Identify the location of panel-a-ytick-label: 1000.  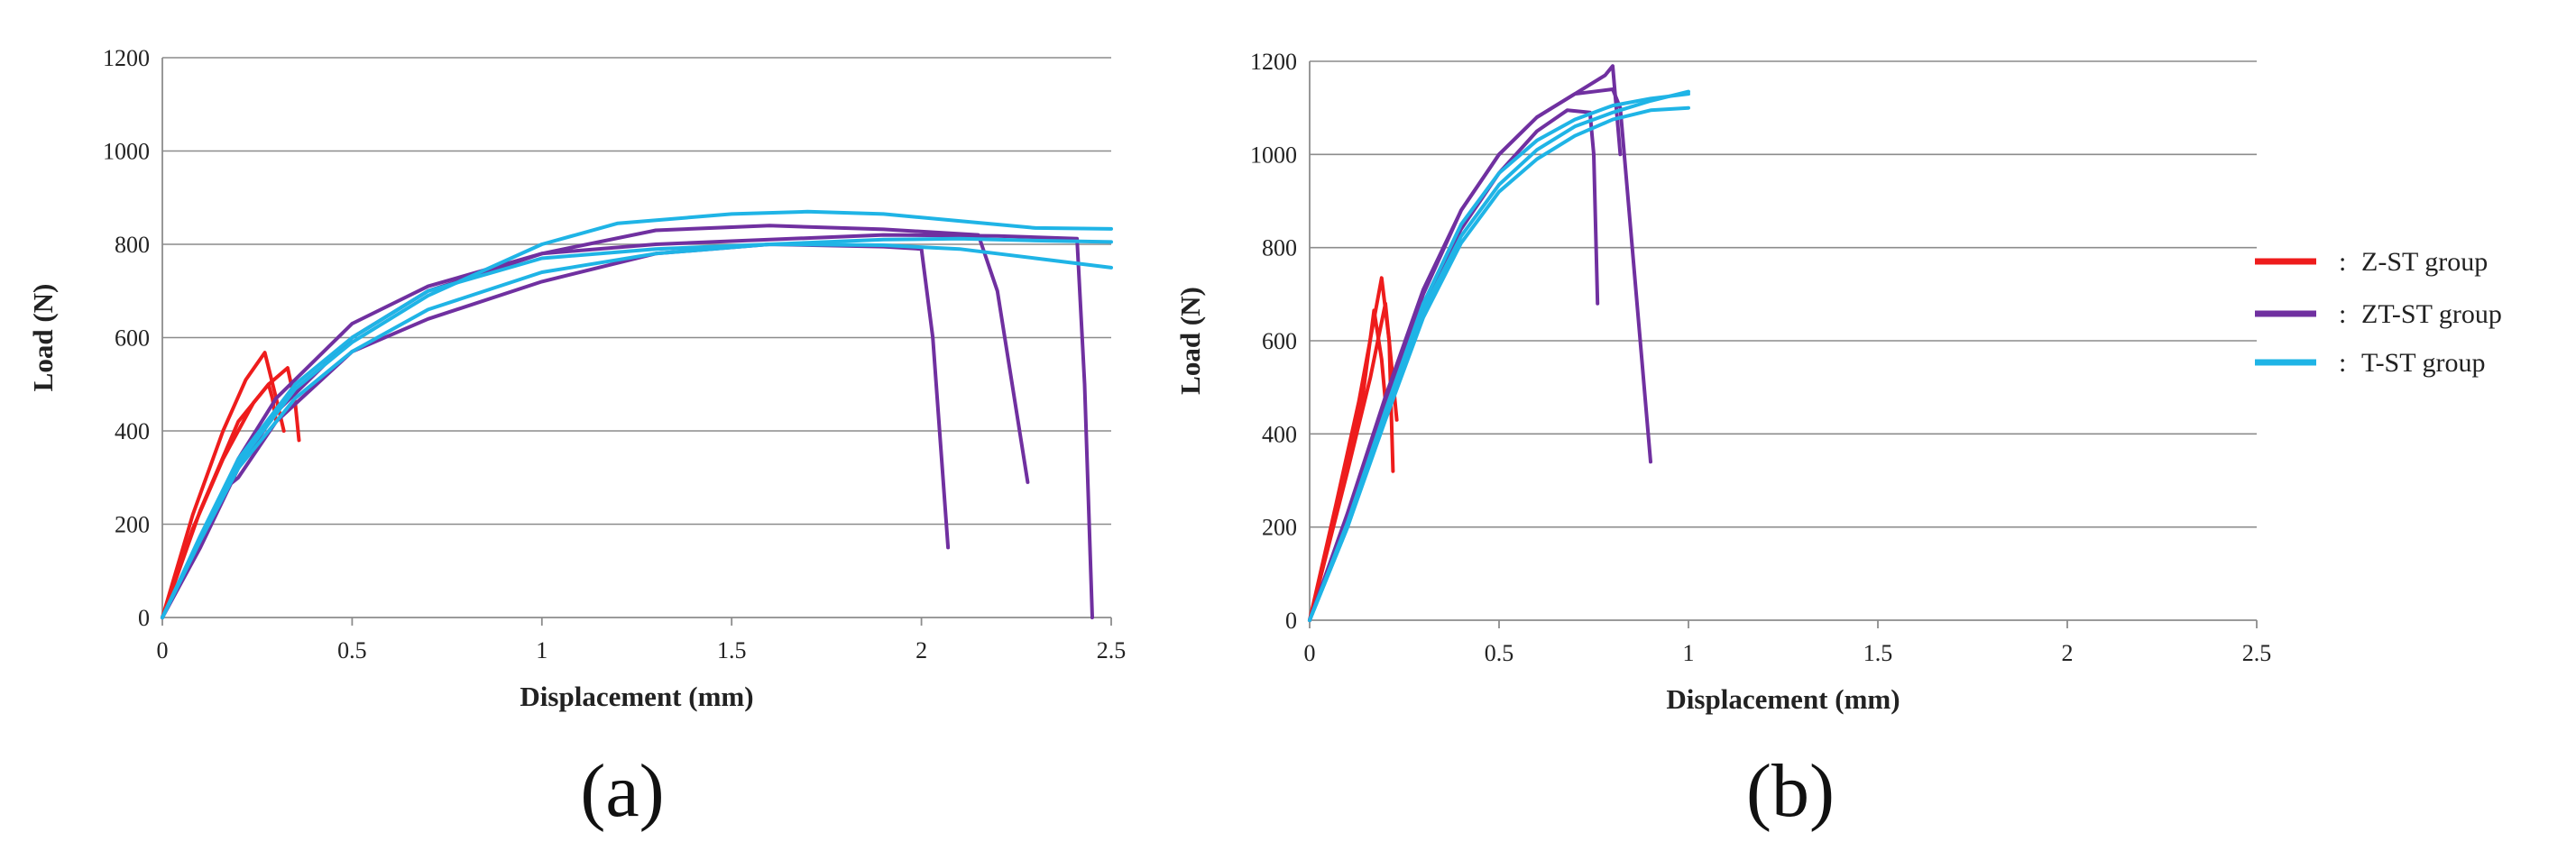
(126, 152).